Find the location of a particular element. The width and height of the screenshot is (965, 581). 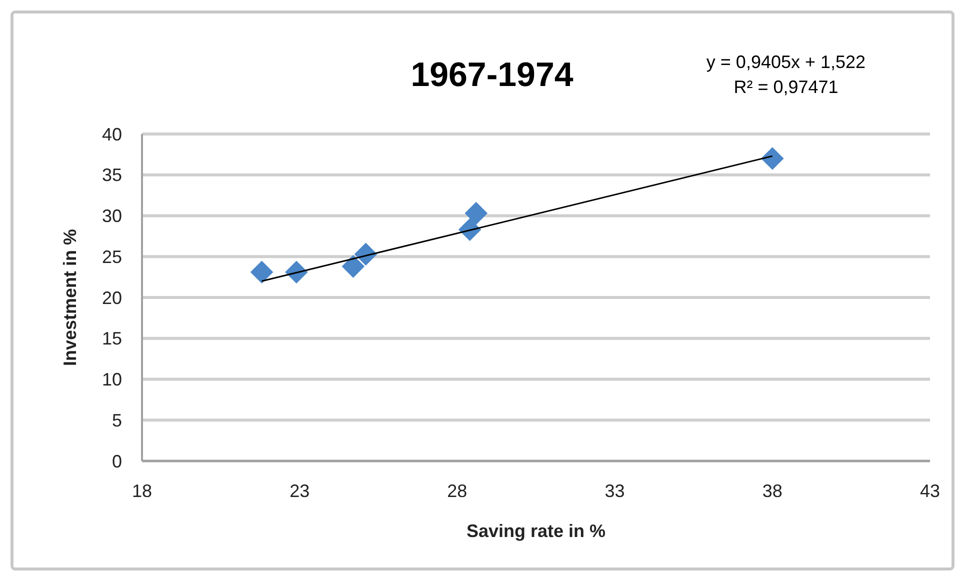

x-tick-label: 38 is located at coordinates (772, 491).